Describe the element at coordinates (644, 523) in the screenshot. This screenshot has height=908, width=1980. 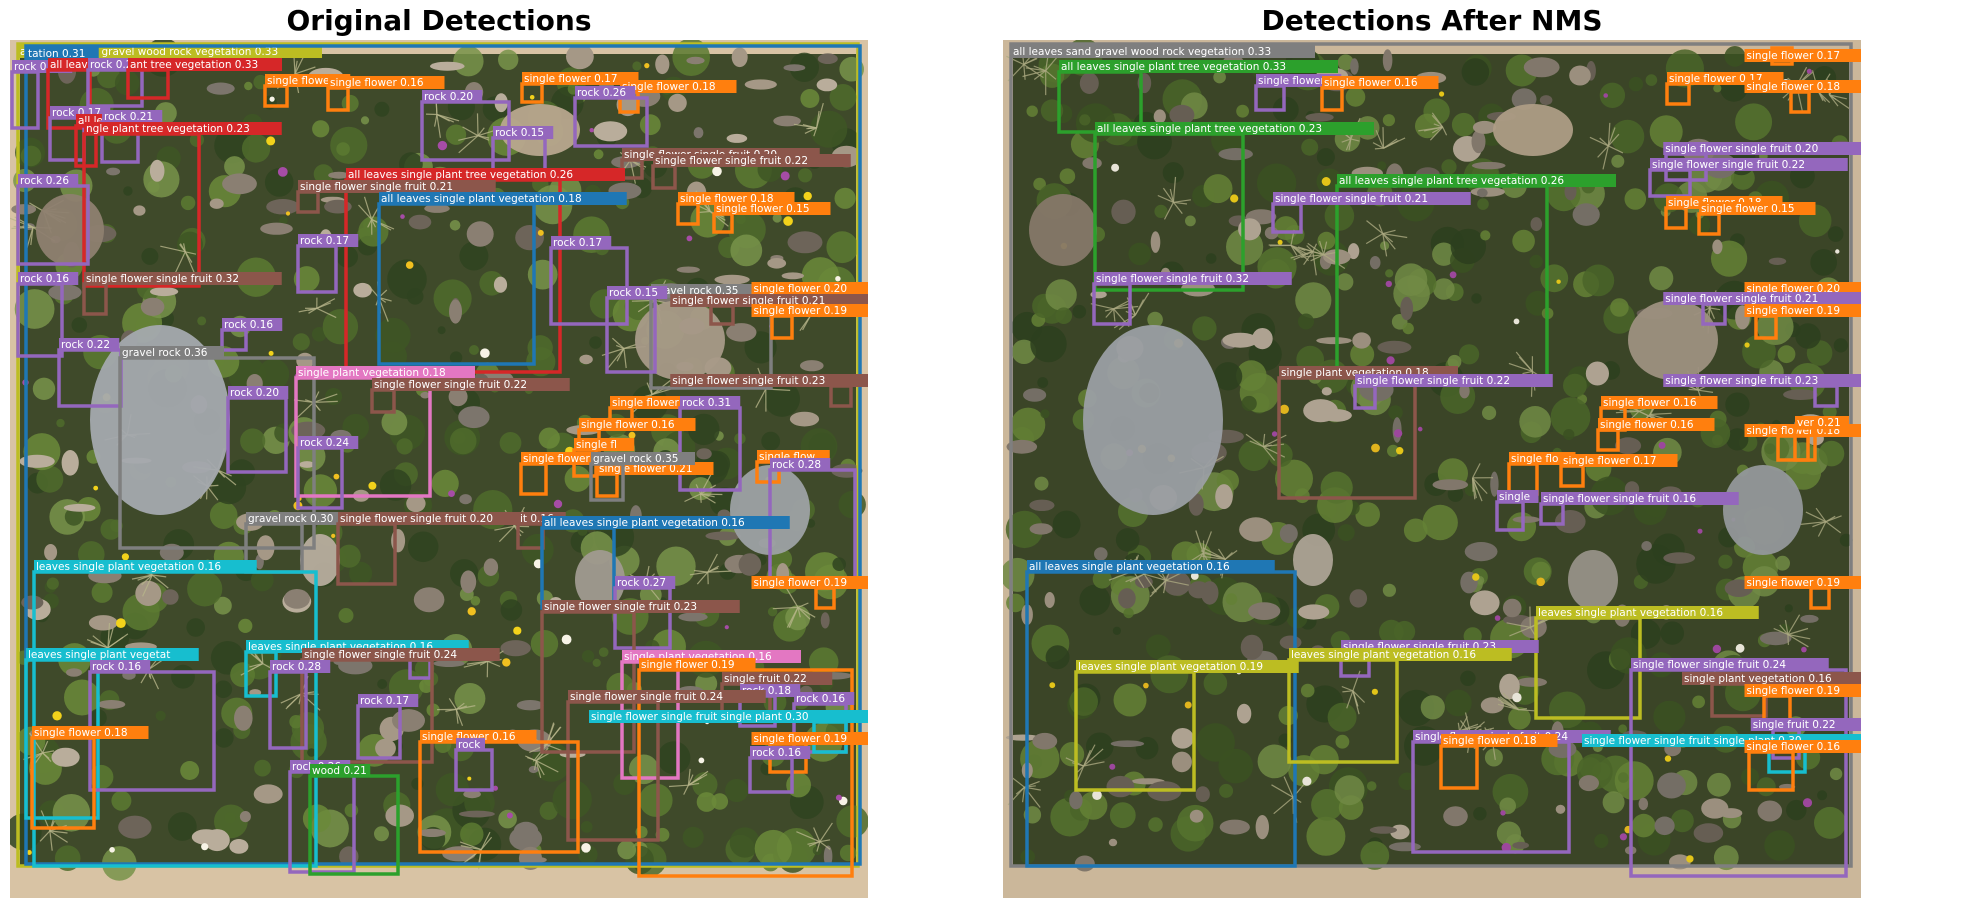
I see `detection-label: all leaves single plant vegetation 0.16` at that location.